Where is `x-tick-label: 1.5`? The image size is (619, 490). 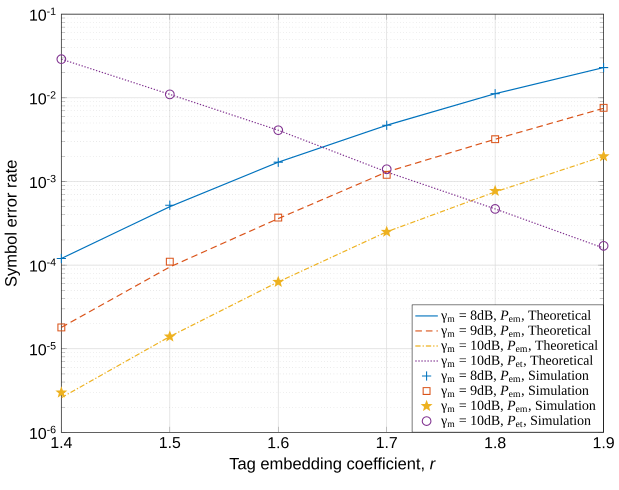
x-tick-label: 1.5 is located at coordinates (170, 442).